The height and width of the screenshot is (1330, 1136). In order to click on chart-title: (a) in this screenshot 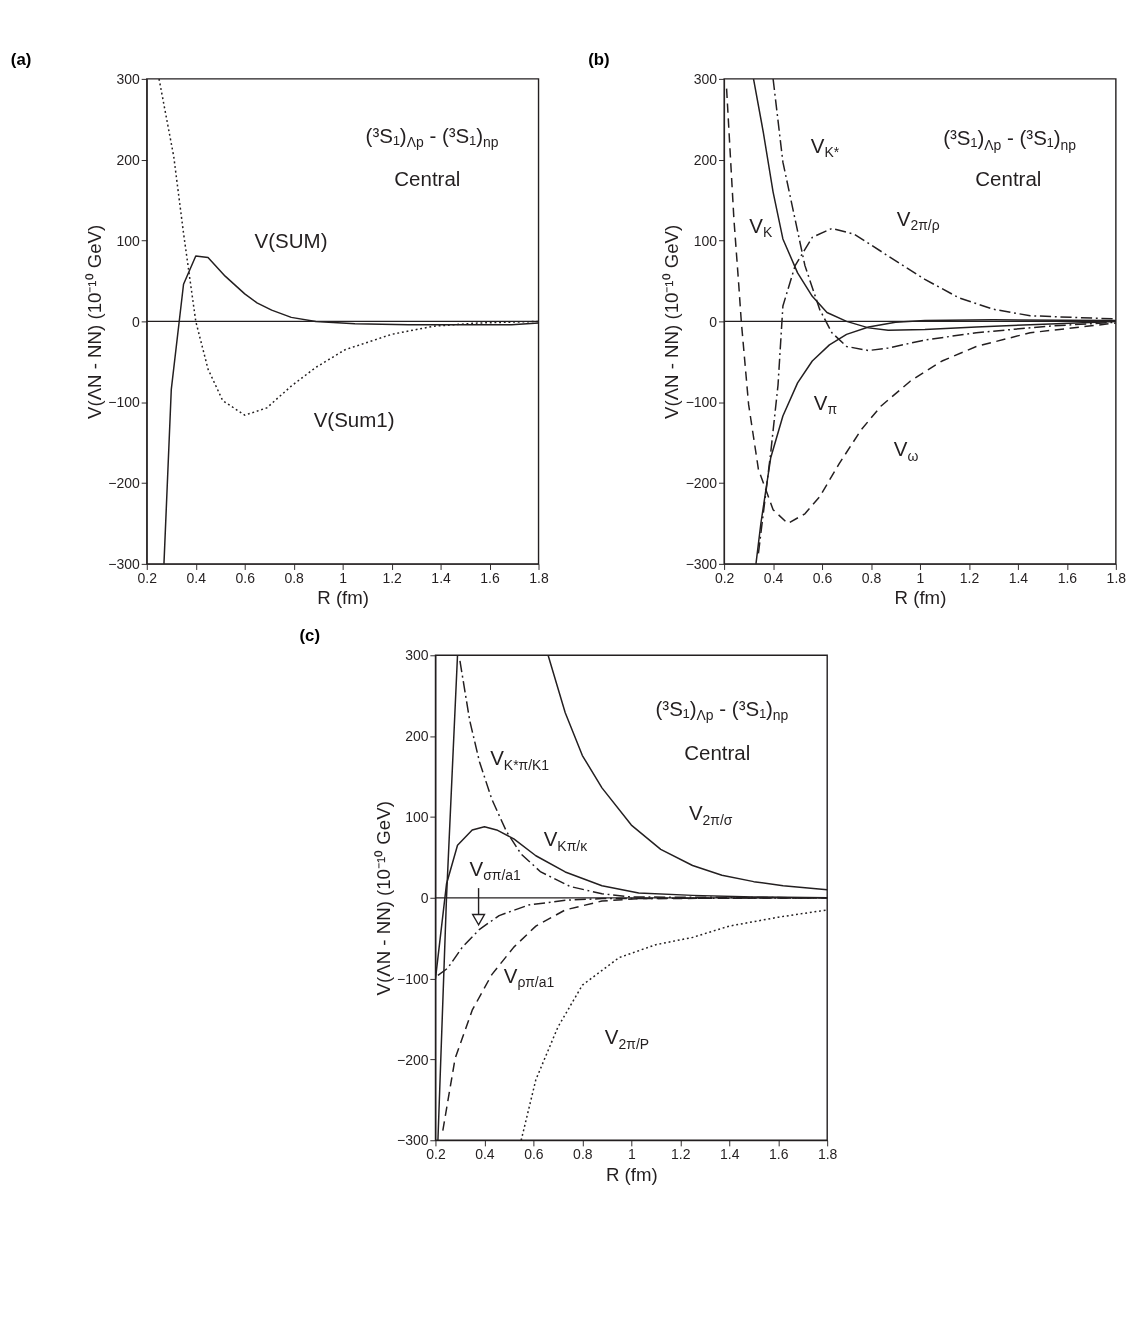, I will do `click(21, 59)`.